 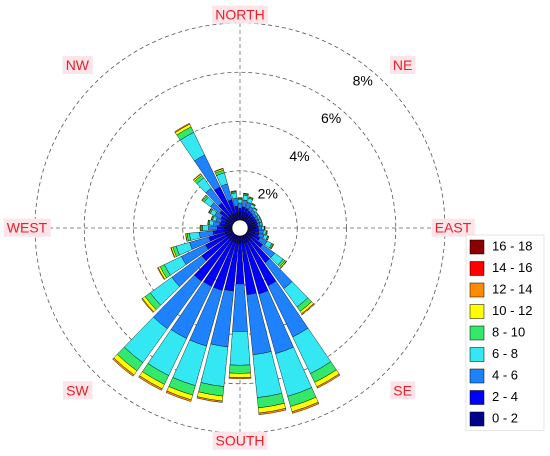 I want to click on direction-text: EAST, so click(x=453, y=228).